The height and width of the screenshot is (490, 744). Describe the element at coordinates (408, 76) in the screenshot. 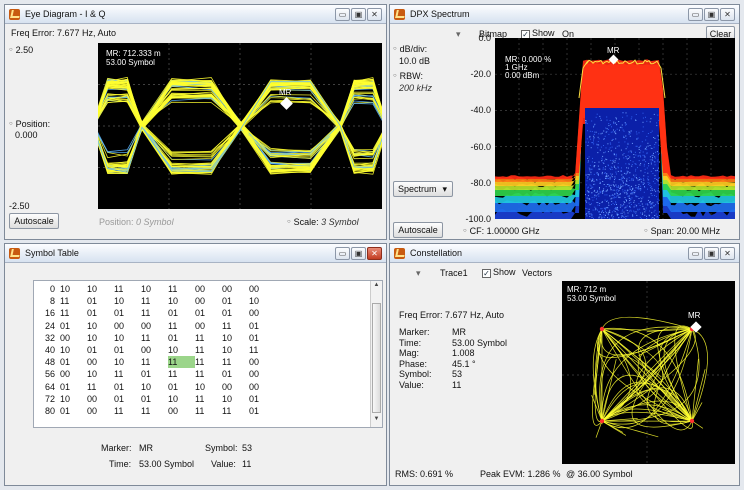

I see `dpx-rbw-label: RBW:` at that location.